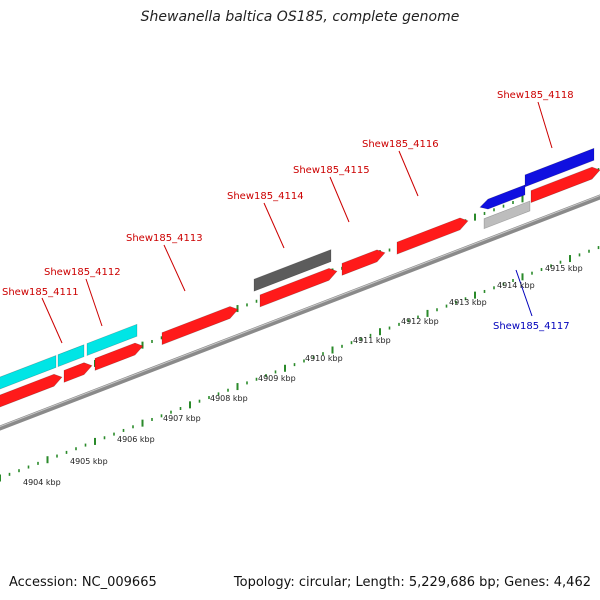 The height and width of the screenshot is (600, 600). What do you see at coordinates (420, 321) in the screenshot?
I see `kbp-label: 4912 kbp` at bounding box center [420, 321].